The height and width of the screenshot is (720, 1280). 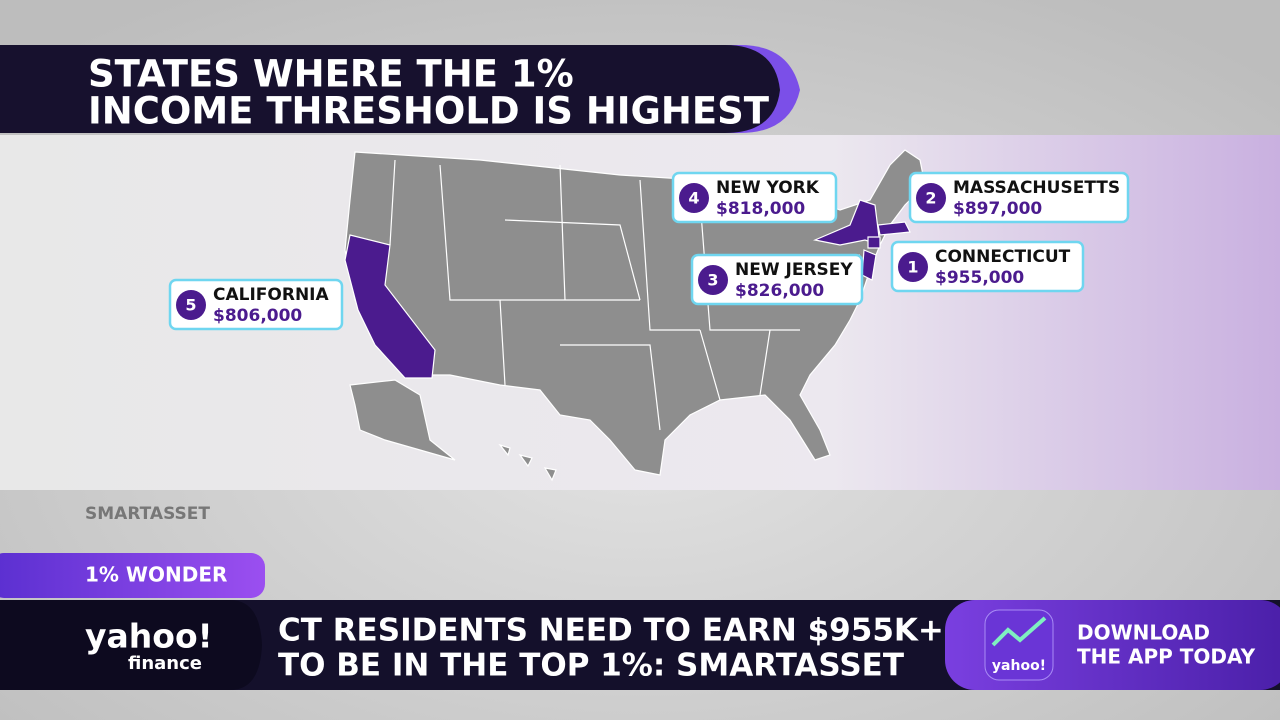 What do you see at coordinates (611, 631) in the screenshot?
I see `headline-line: CT RESIDENTS NEED TO EARN $955K+` at bounding box center [611, 631].